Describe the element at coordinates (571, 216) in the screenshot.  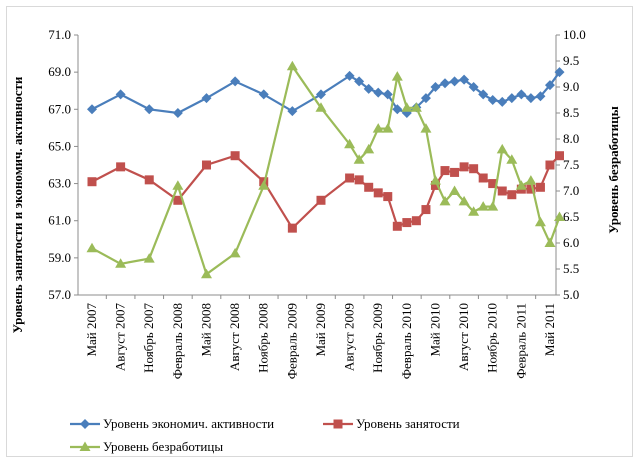
I see `y-right-tick-label: 6.5` at that location.